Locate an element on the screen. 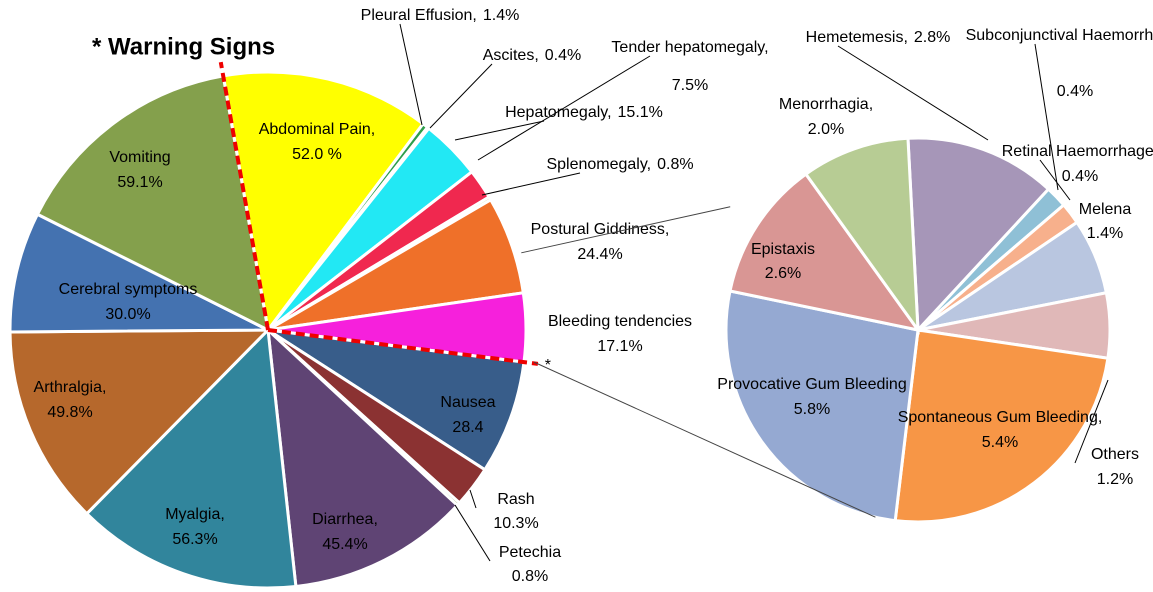 This screenshot has height=592, width=1153. category-label: Epistaxis is located at coordinates (783, 249).